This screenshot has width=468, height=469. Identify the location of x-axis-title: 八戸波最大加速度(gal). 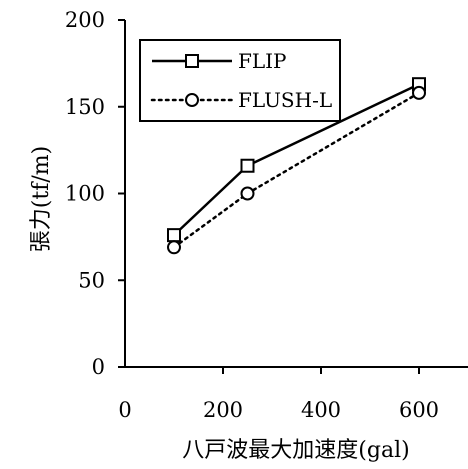
(295, 450).